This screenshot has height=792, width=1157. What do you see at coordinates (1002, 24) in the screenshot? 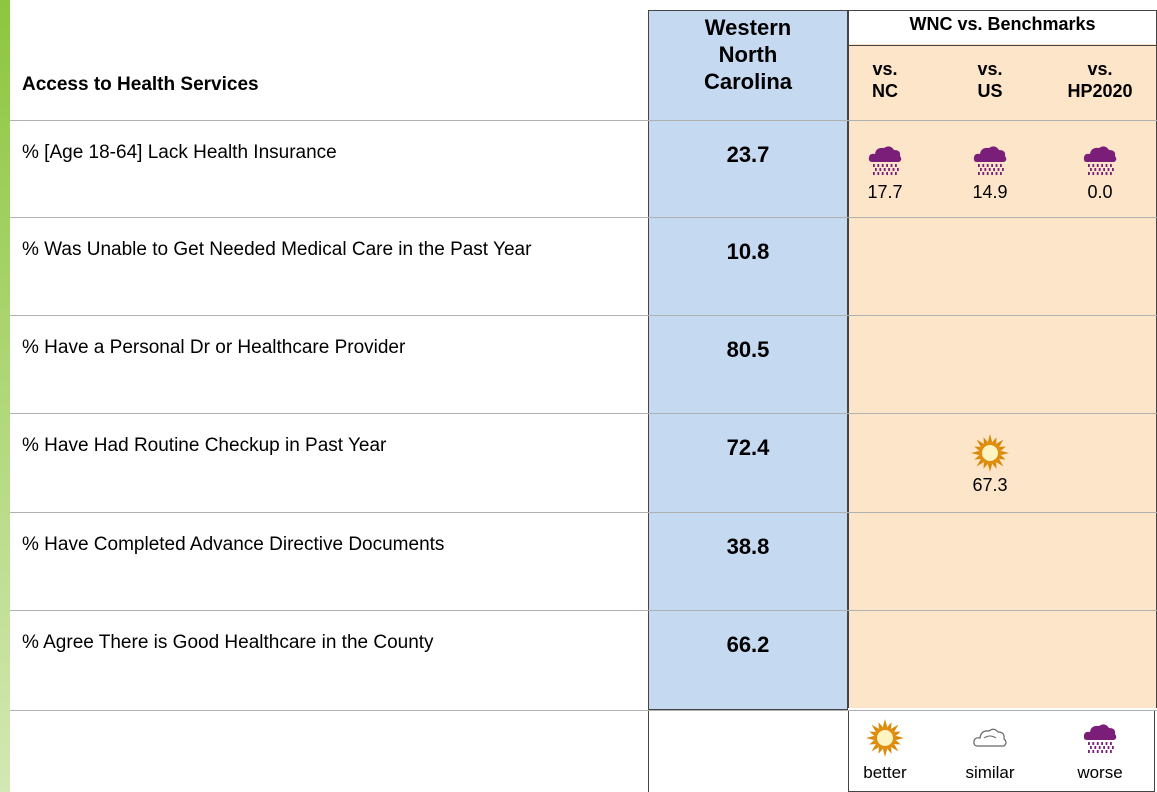
I see `benchmarks-title: WNC vs. Benchmarks` at bounding box center [1002, 24].